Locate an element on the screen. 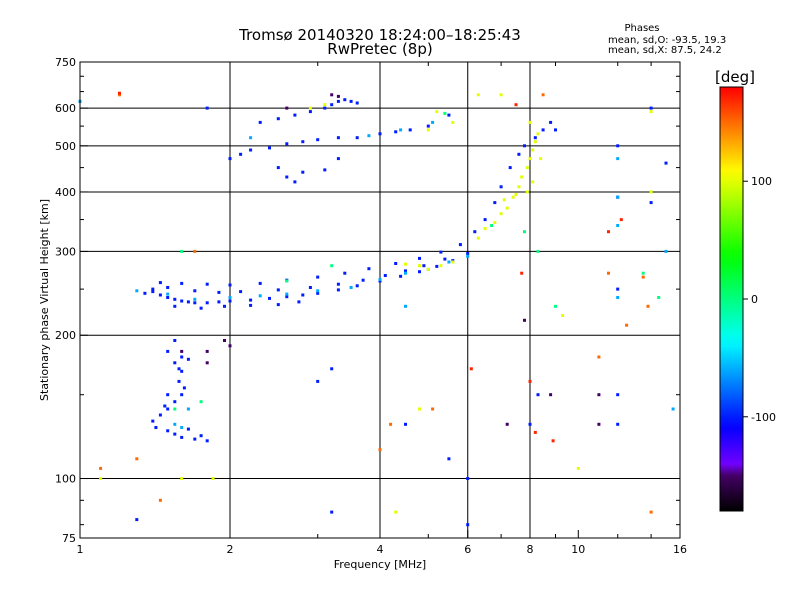 Image resolution: width=800 pixels, height=600 pixels. legend-title: Phases is located at coordinates (641, 28).